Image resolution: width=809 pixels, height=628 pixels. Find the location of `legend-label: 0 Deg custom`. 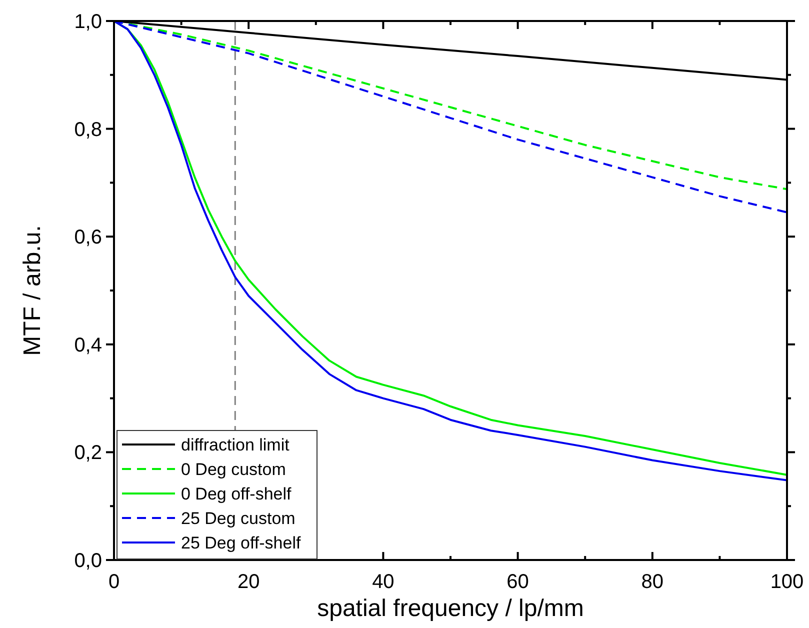

legend-label: 0 Deg custom is located at coordinates (233, 469).